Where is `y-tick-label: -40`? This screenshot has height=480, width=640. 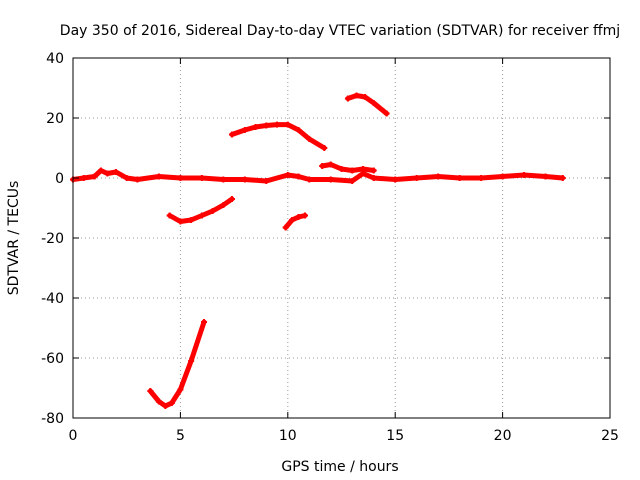
y-tick-label: -40 is located at coordinates (52, 299).